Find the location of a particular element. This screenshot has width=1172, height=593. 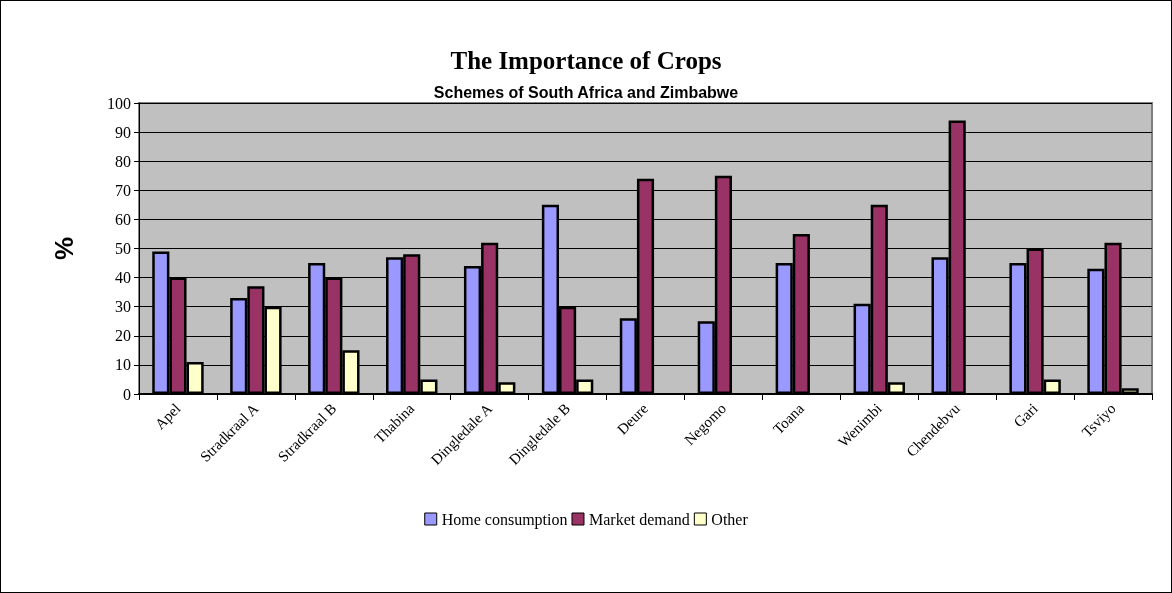

x-tick-label: Gari is located at coordinates (1025, 415).